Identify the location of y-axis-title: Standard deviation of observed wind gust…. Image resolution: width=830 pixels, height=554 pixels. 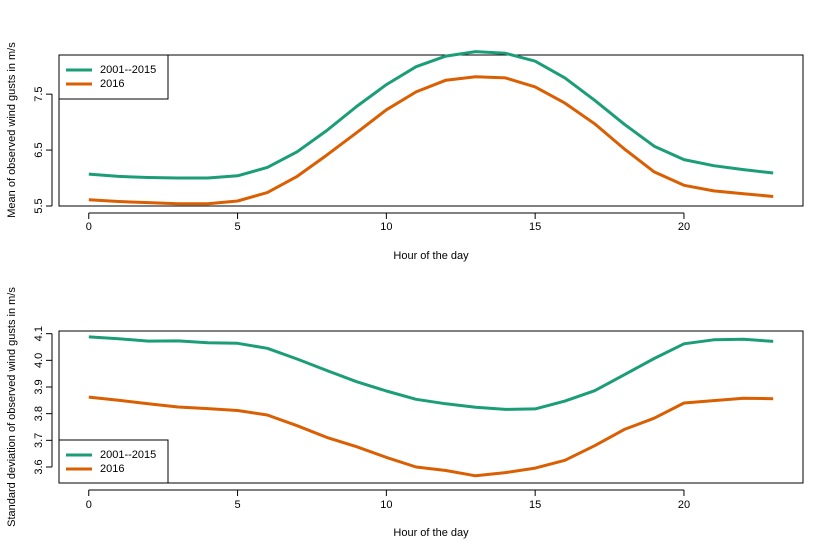
(12, 407).